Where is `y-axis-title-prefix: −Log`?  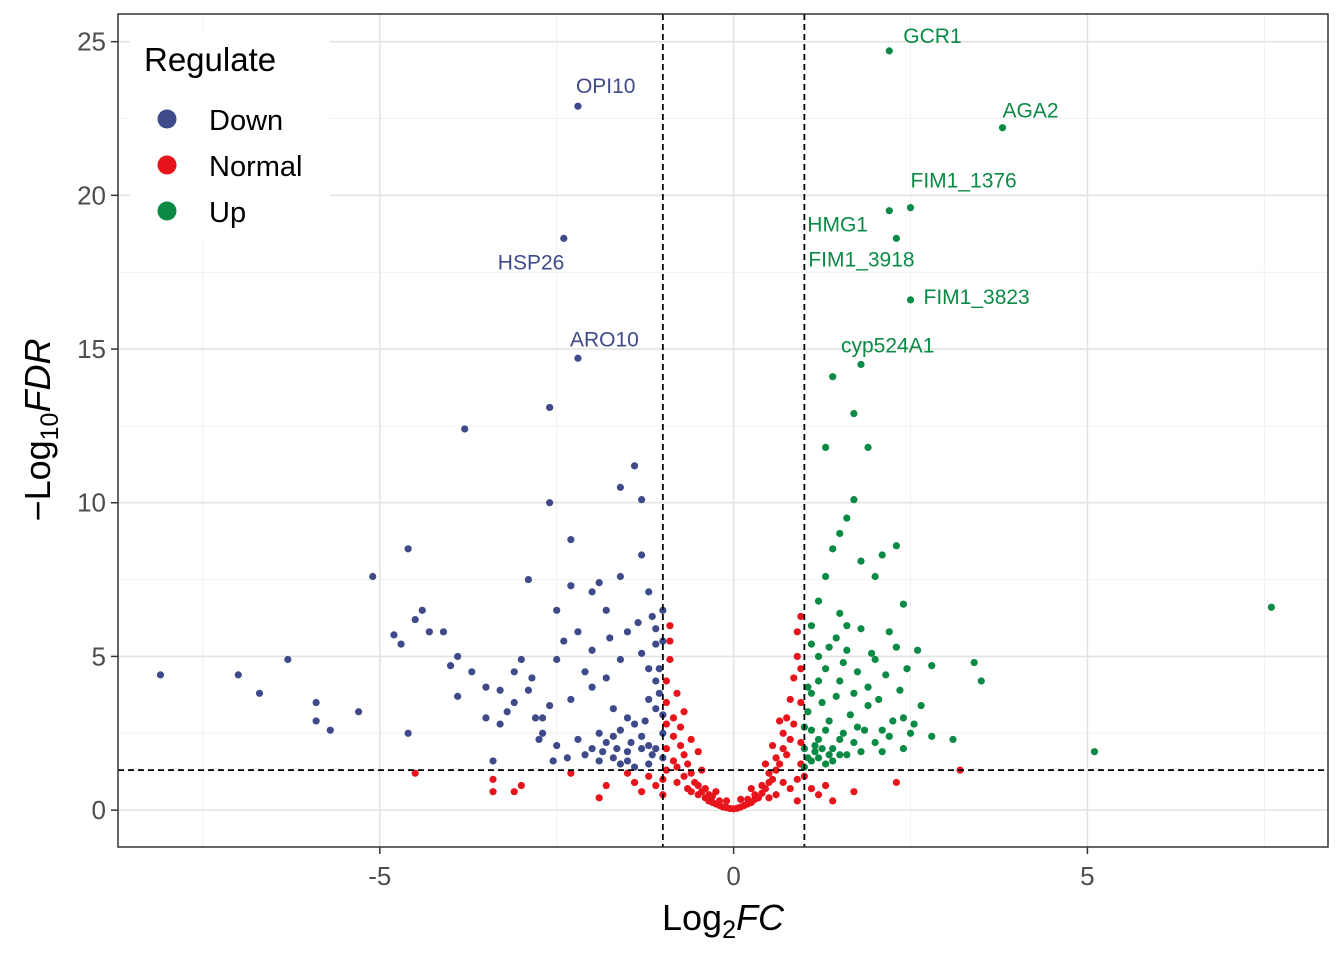 y-axis-title-prefix: −Log is located at coordinates (37, 480).